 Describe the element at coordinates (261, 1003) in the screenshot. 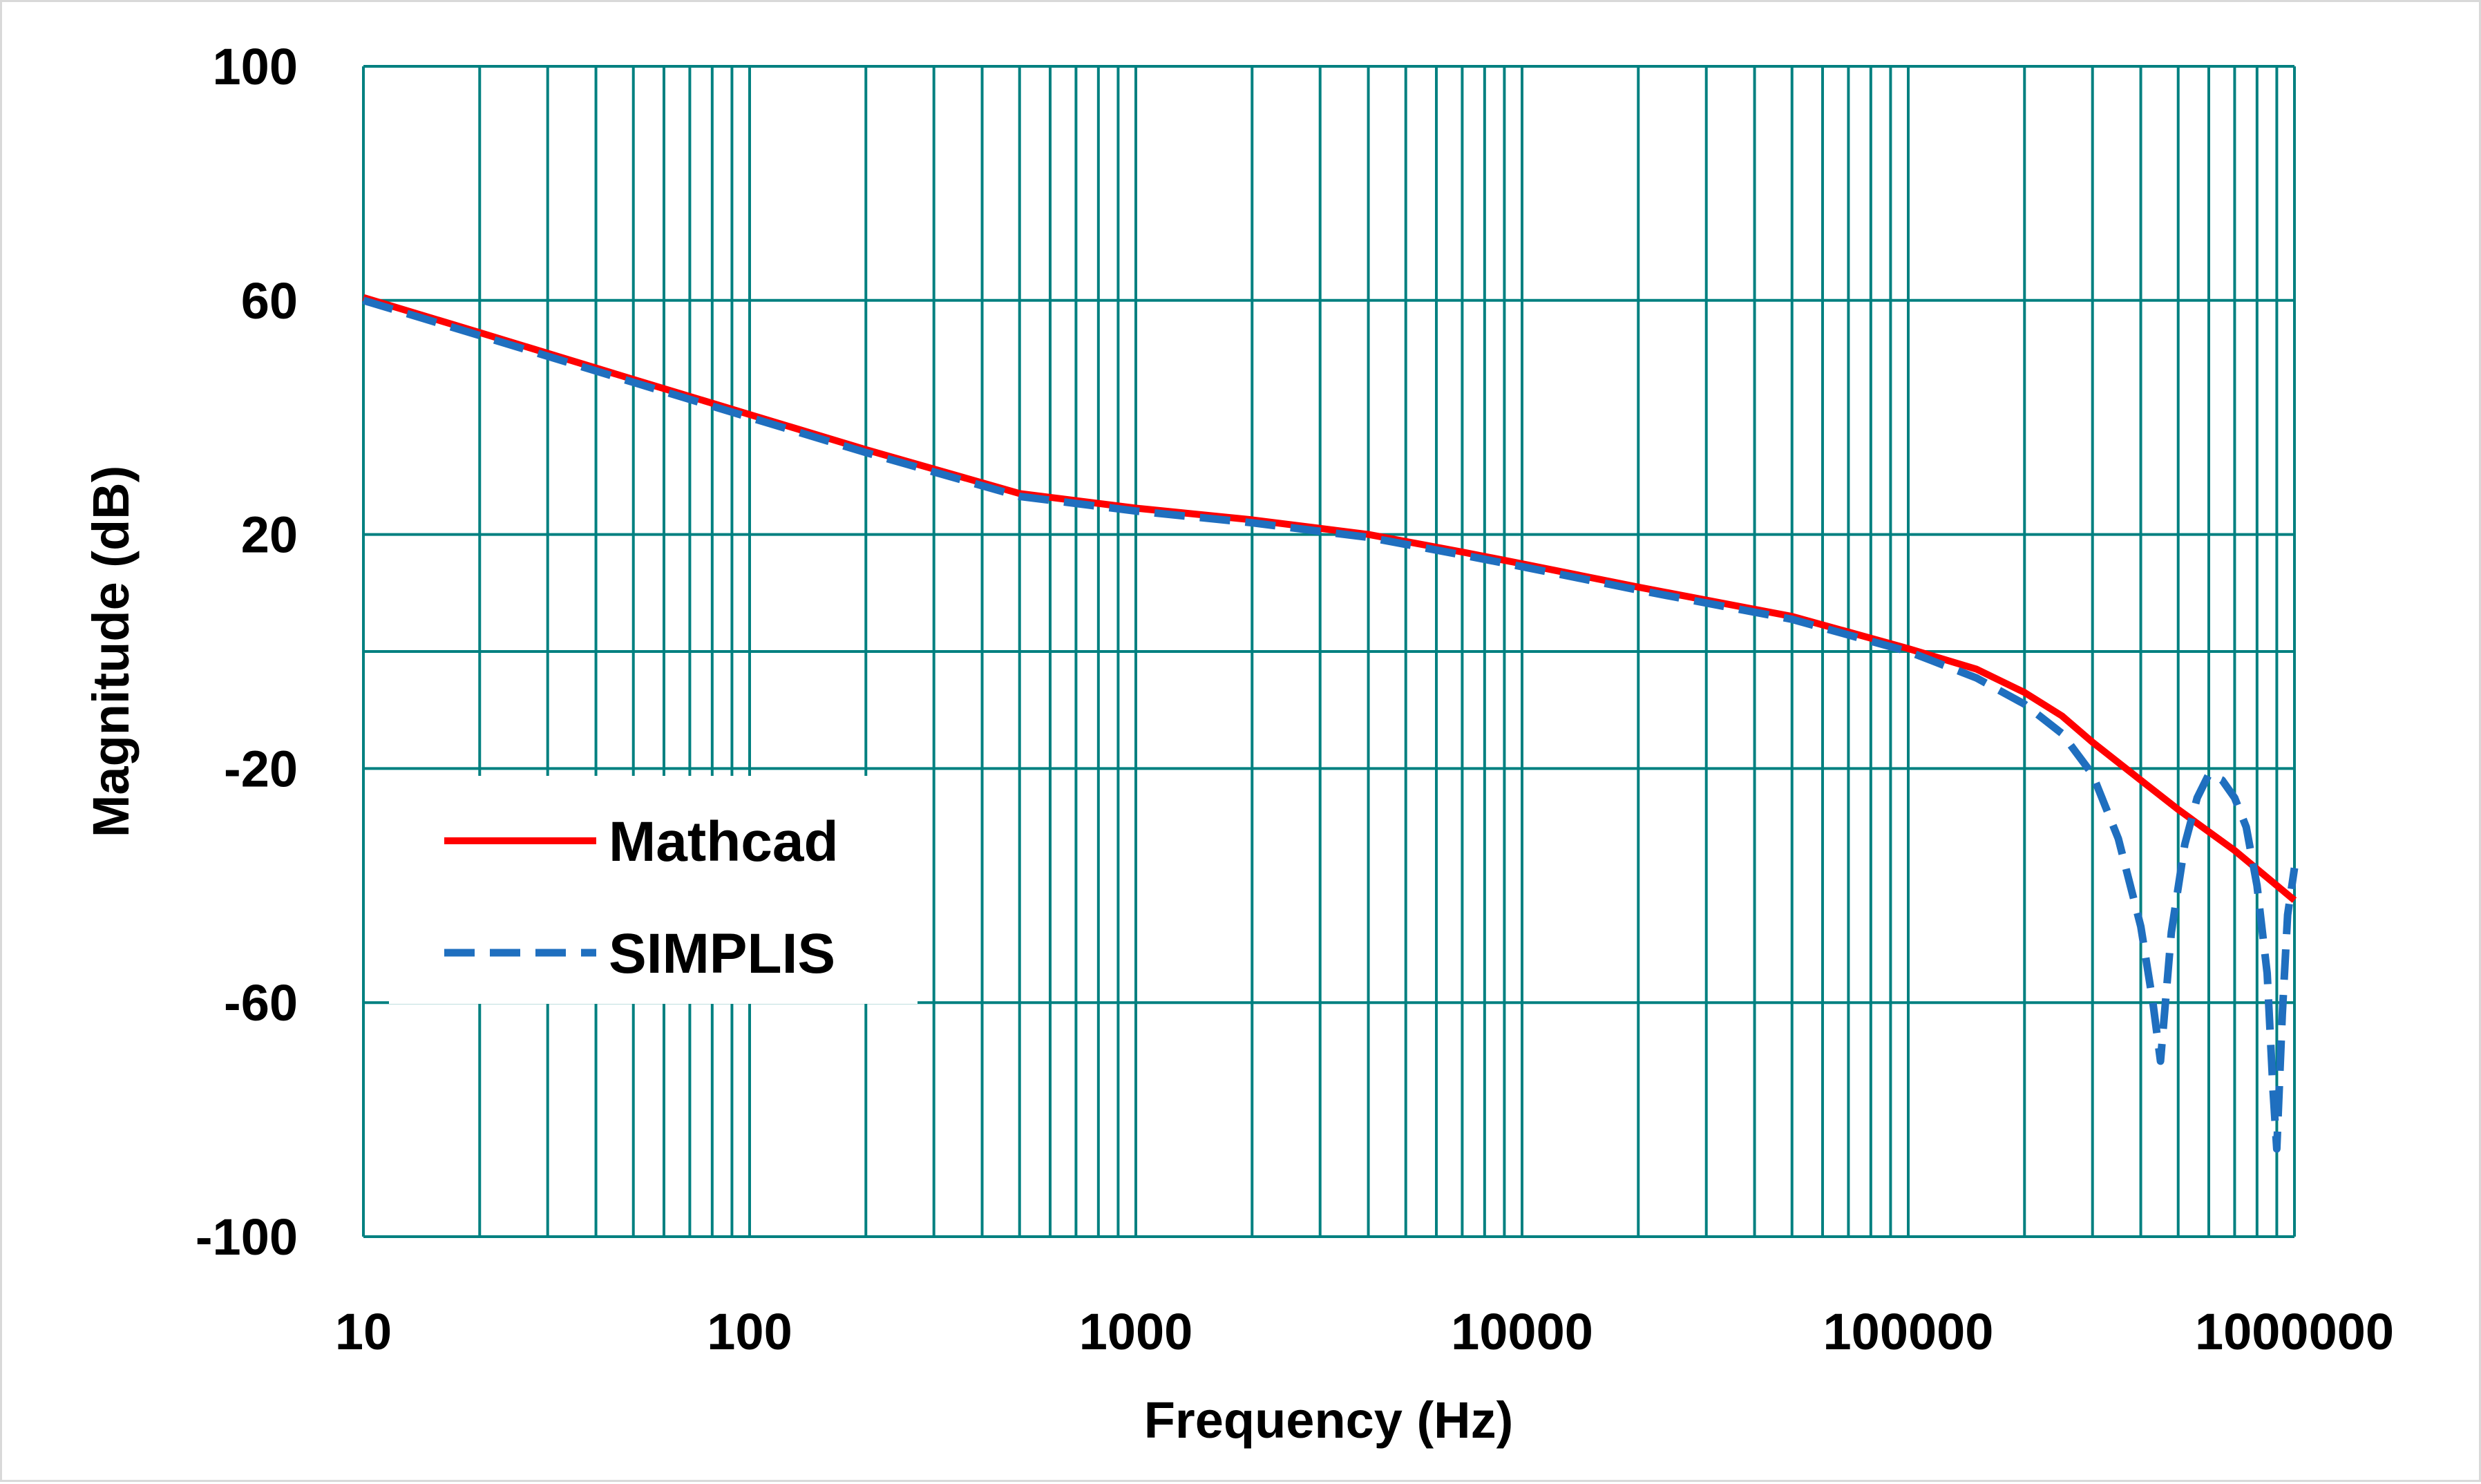

I see `y-tick-label: -60` at that location.